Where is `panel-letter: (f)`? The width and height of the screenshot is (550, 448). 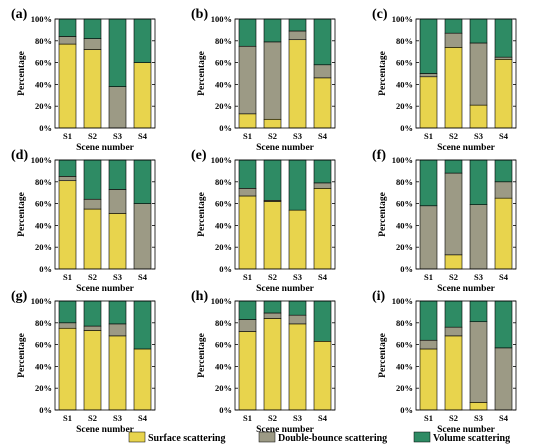 panel-letter: (f) is located at coordinates (379, 155).